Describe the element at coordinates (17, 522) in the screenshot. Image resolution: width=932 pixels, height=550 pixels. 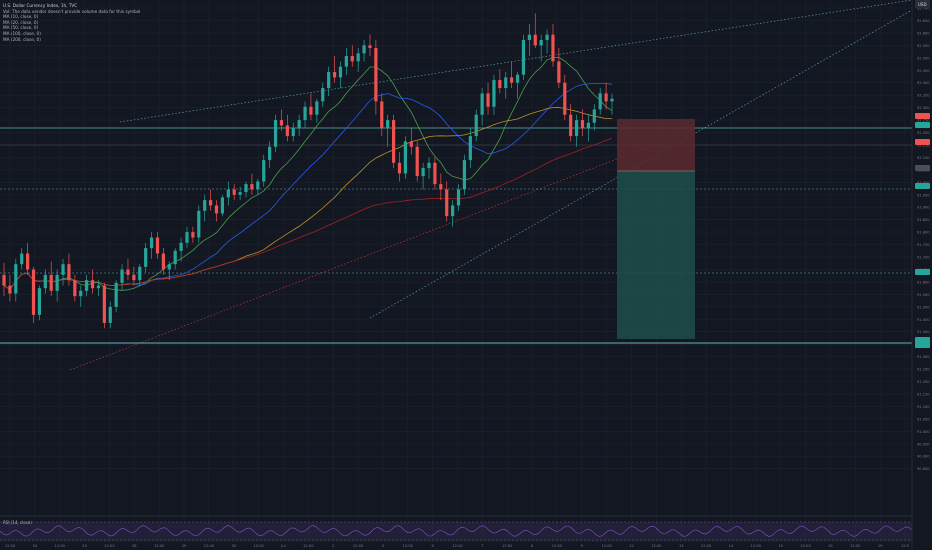
I see `rsi-legend: RSI (14, close)` at that location.